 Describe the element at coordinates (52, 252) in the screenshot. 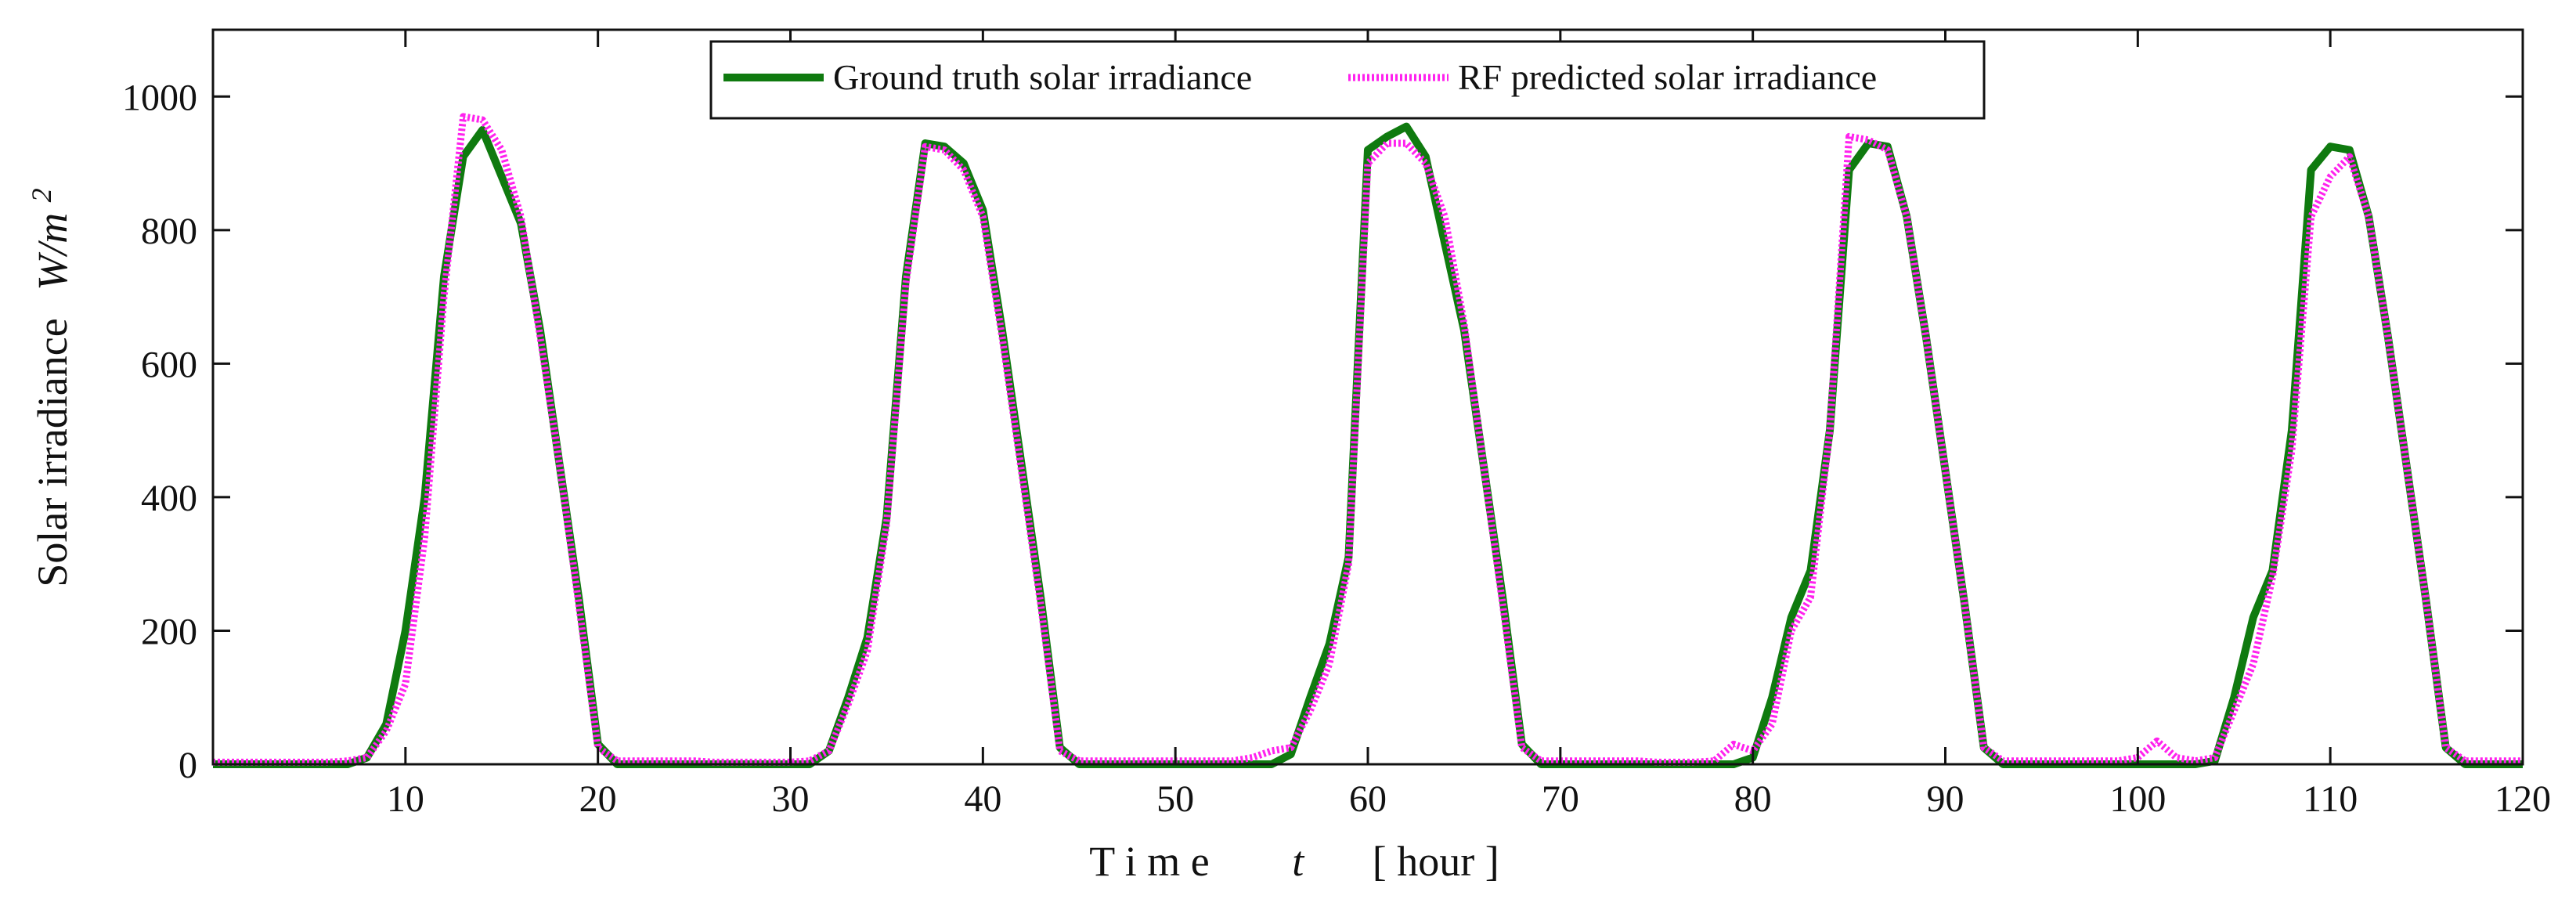

I see `y-axis-unit-base: W/m` at that location.